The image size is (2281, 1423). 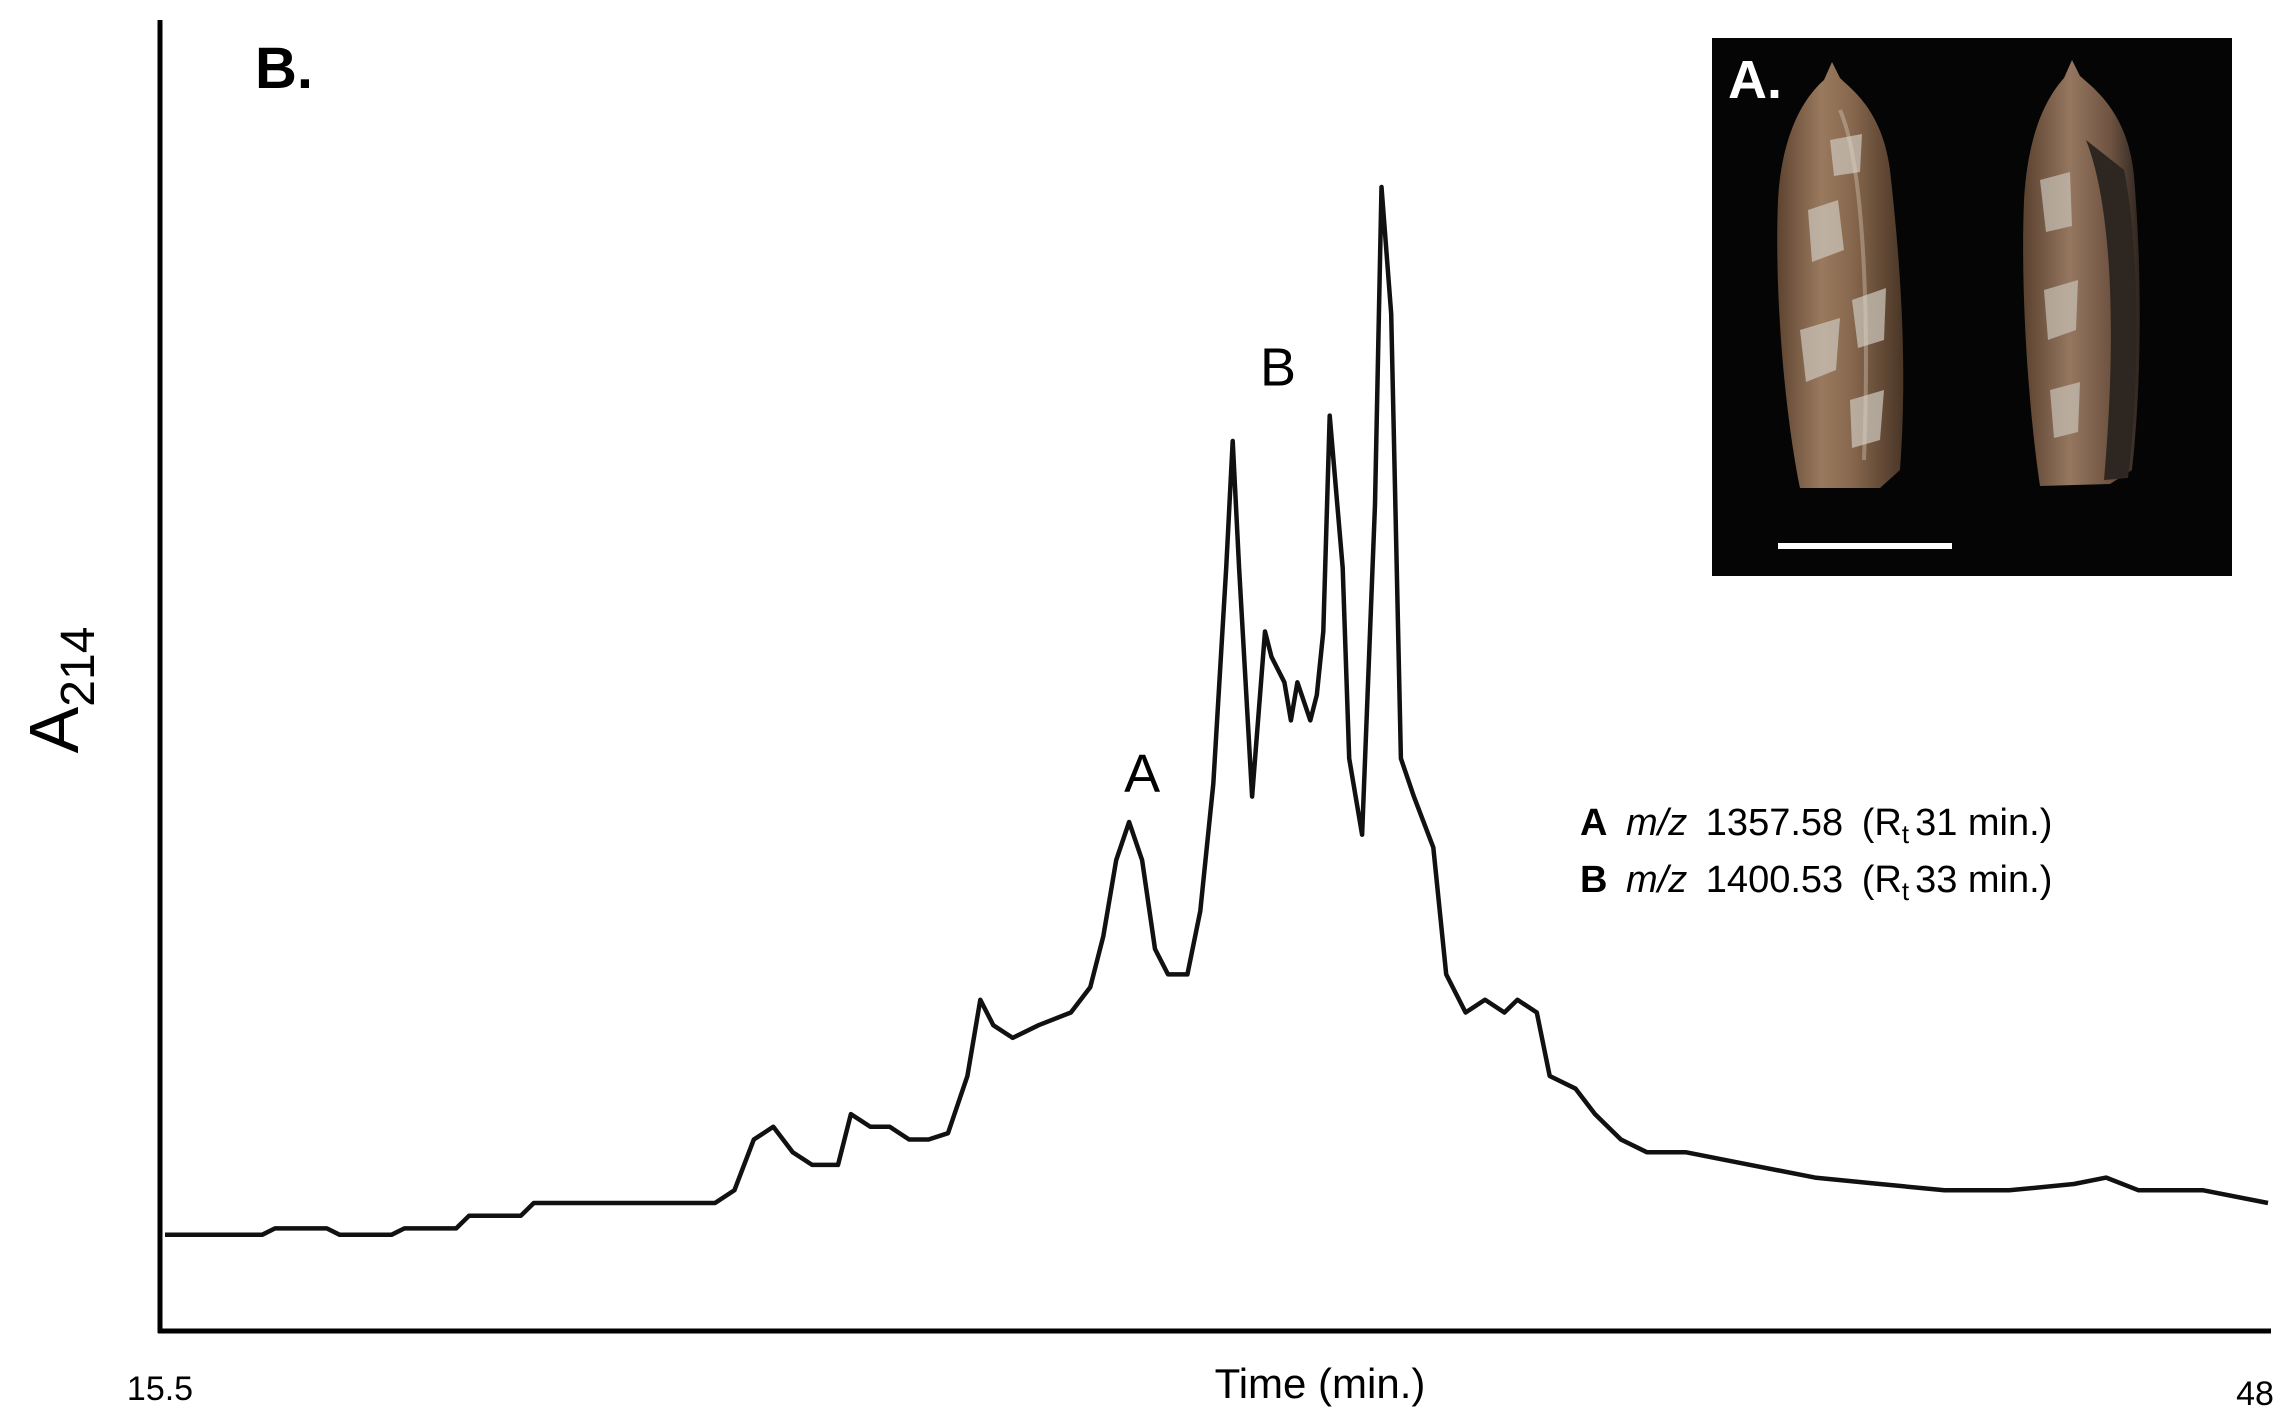 I want to click on x-tick-start: 15.5, so click(x=160, y=1389).